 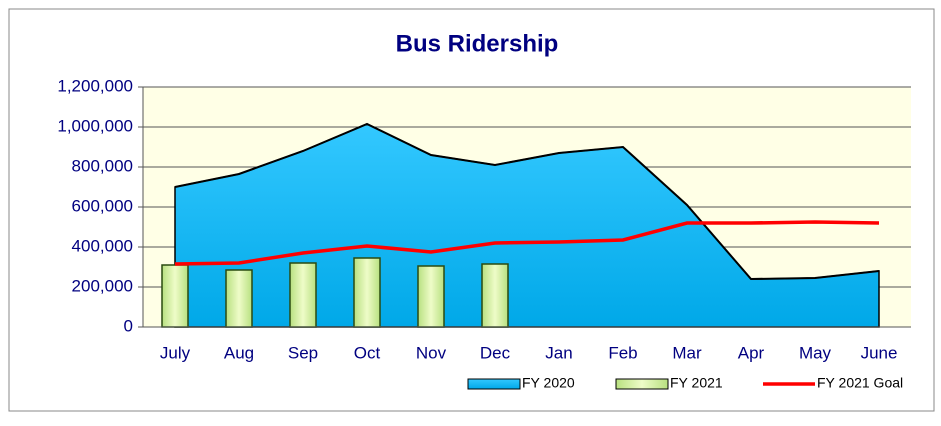 What do you see at coordinates (102, 245) in the screenshot?
I see `y-tick-label: 400,000` at bounding box center [102, 245].